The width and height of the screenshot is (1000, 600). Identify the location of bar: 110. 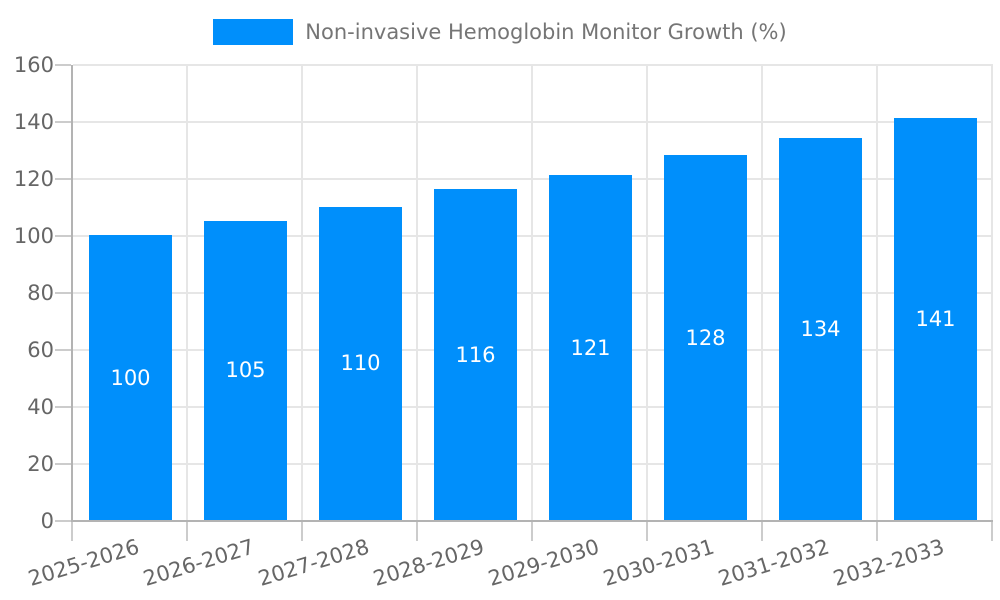
(360, 363).